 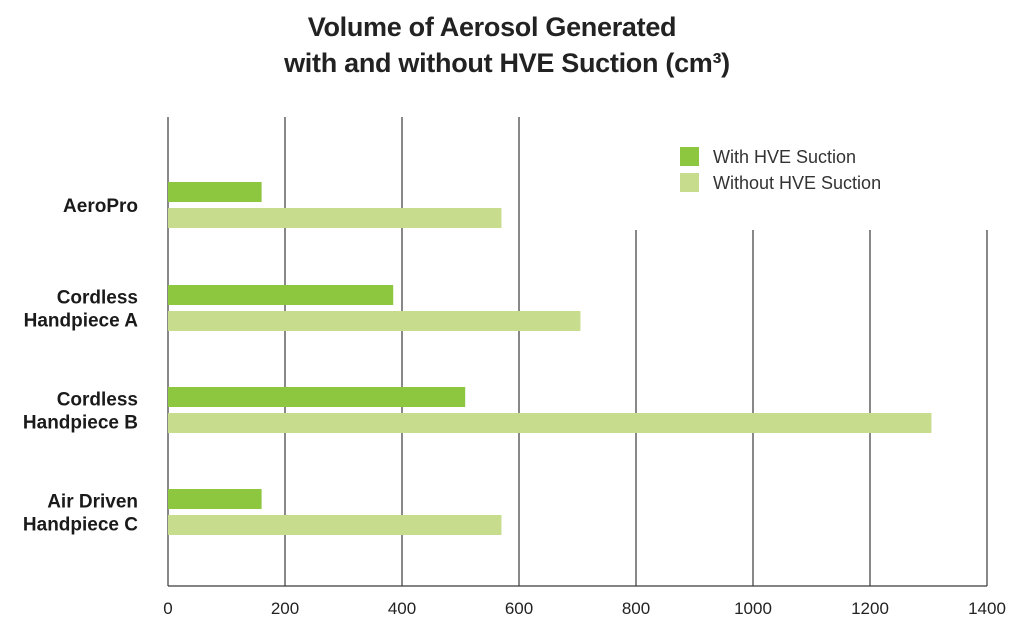 I want to click on legend-label: Without HVE Suction, so click(x=797, y=183).